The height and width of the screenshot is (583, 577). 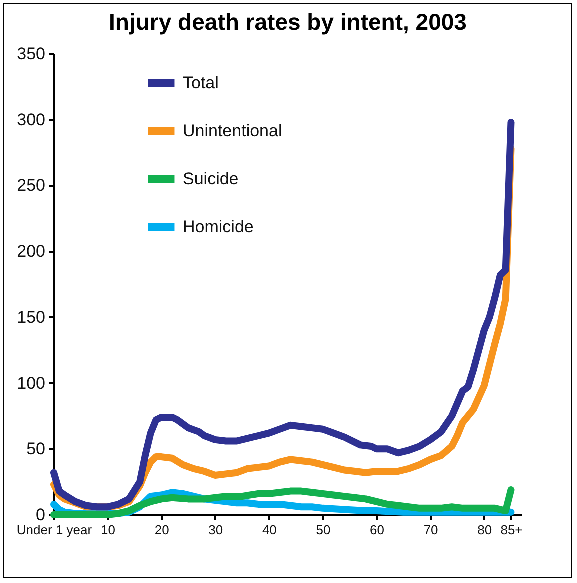 What do you see at coordinates (31, 252) in the screenshot?
I see `y-tick-label: 200` at bounding box center [31, 252].